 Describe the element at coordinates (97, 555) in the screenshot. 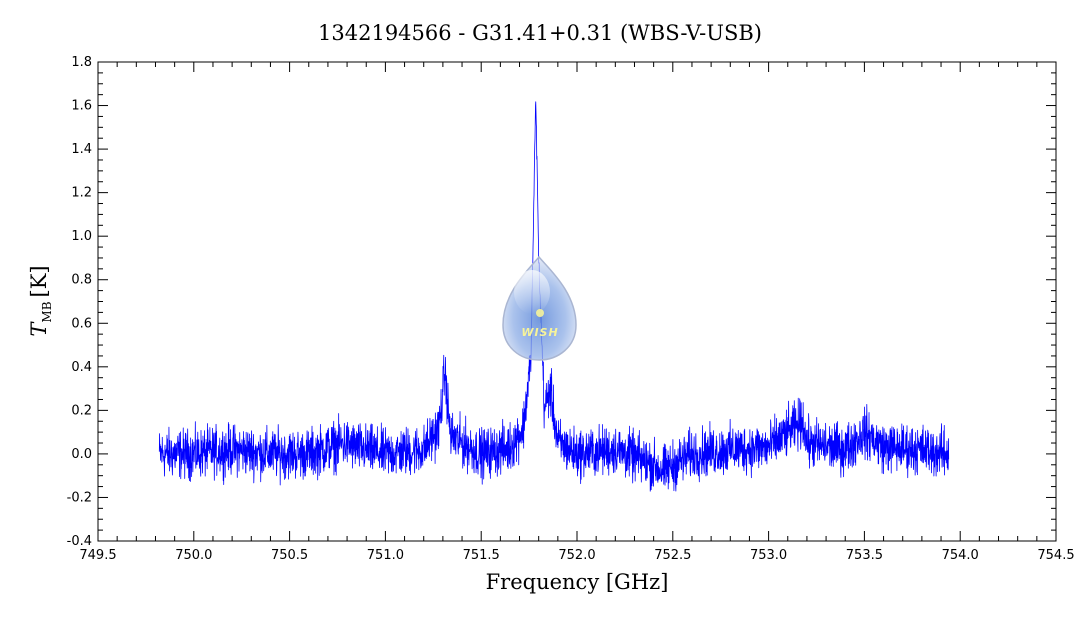

I see `x-tick-label: 749.5` at that location.